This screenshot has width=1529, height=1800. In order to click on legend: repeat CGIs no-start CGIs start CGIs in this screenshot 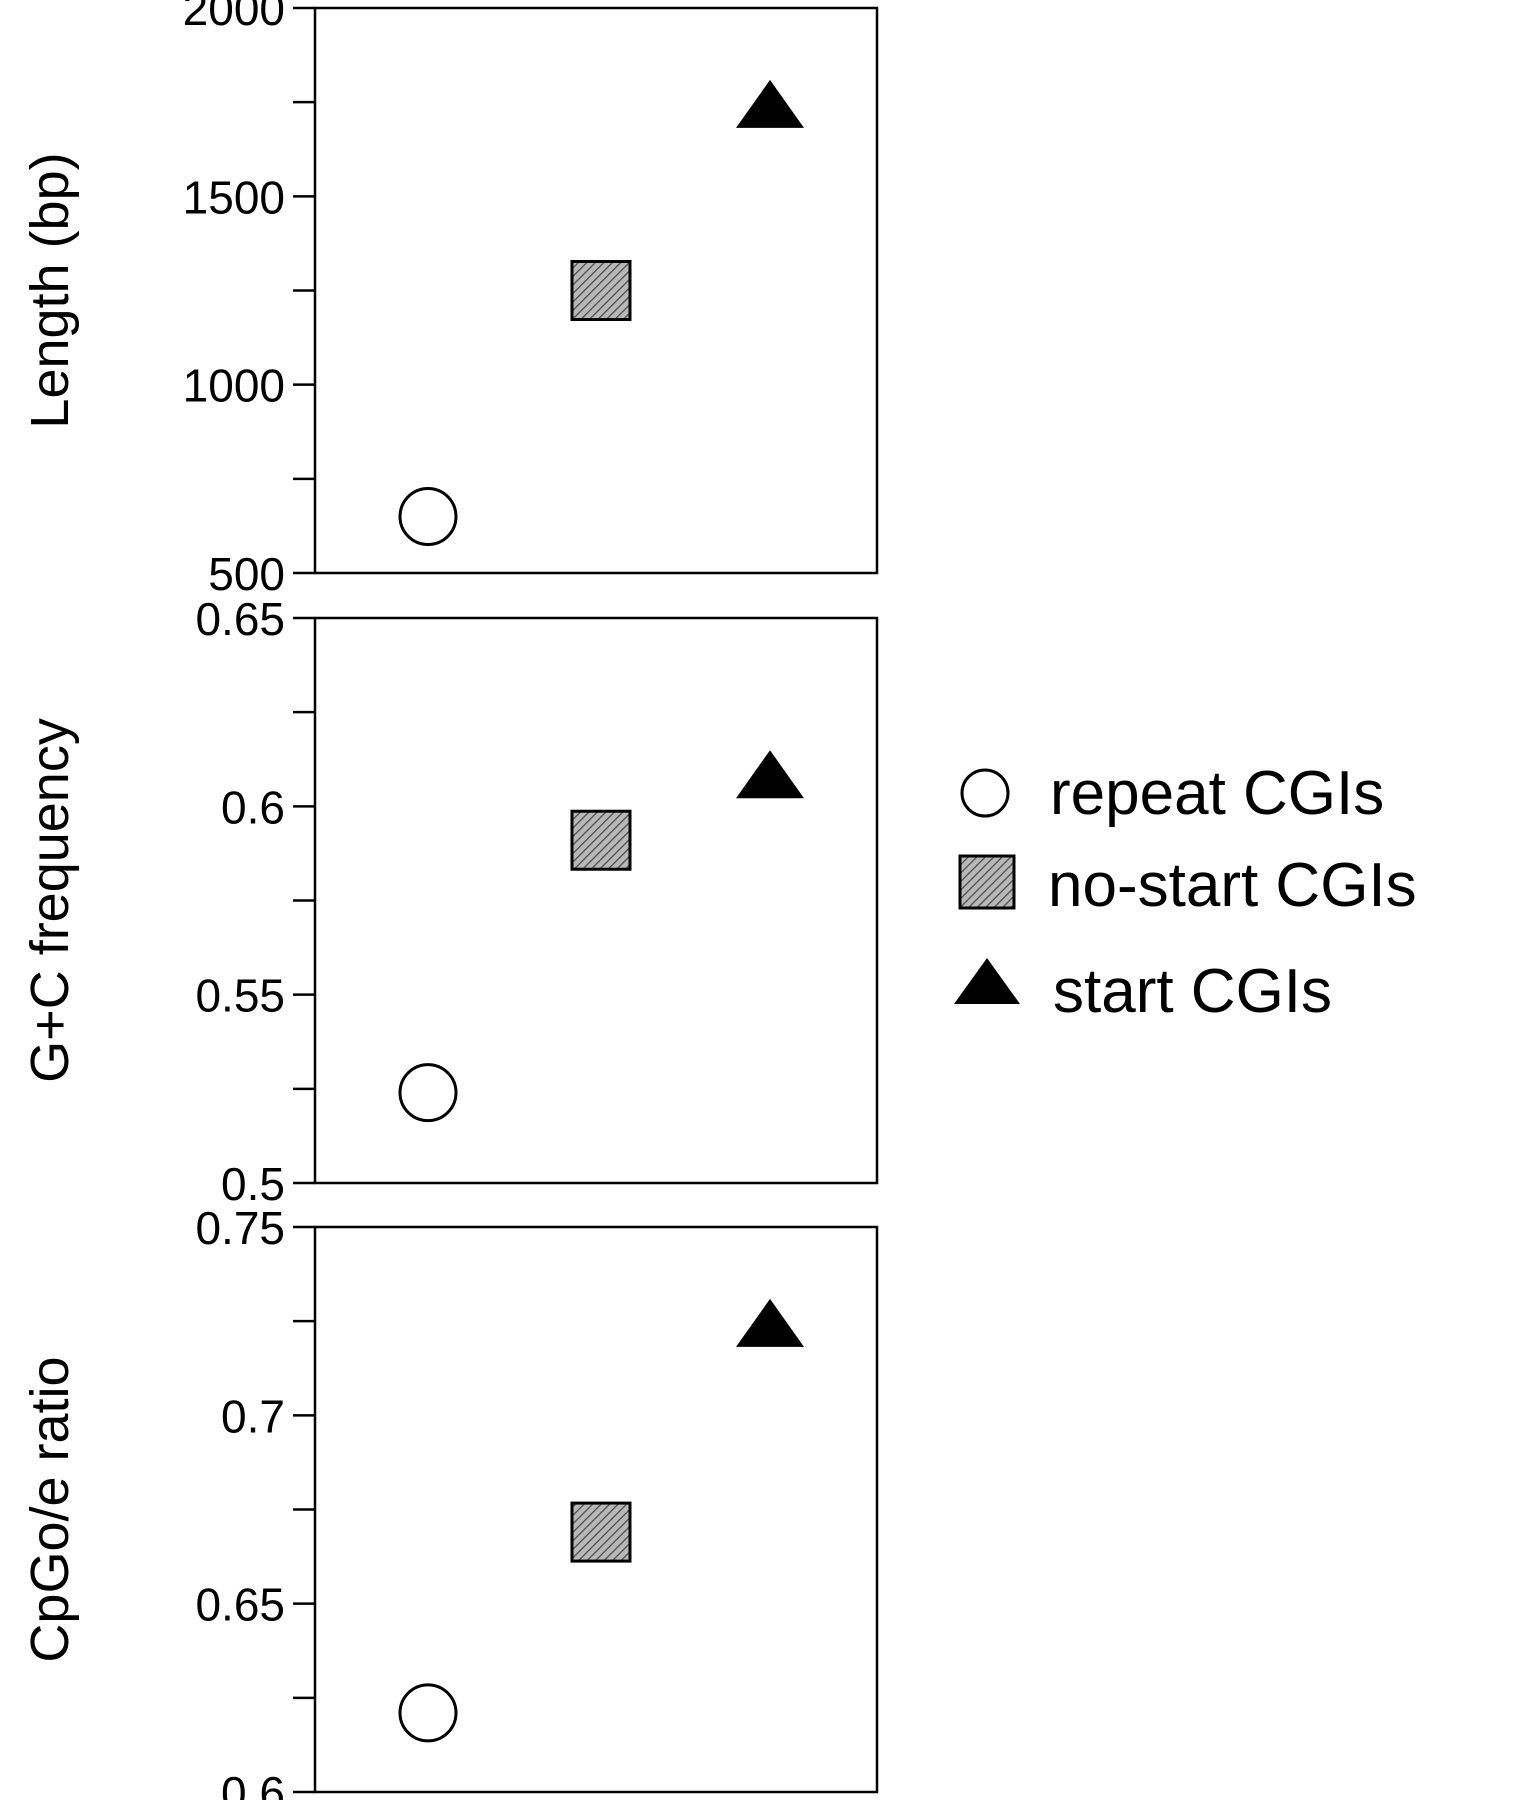, I will do `click(1185, 892)`.